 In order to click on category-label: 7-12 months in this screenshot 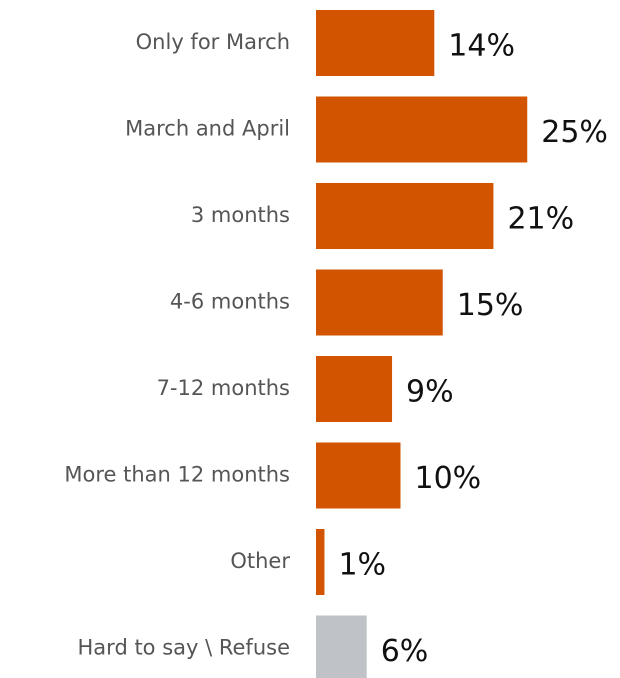, I will do `click(223, 388)`.